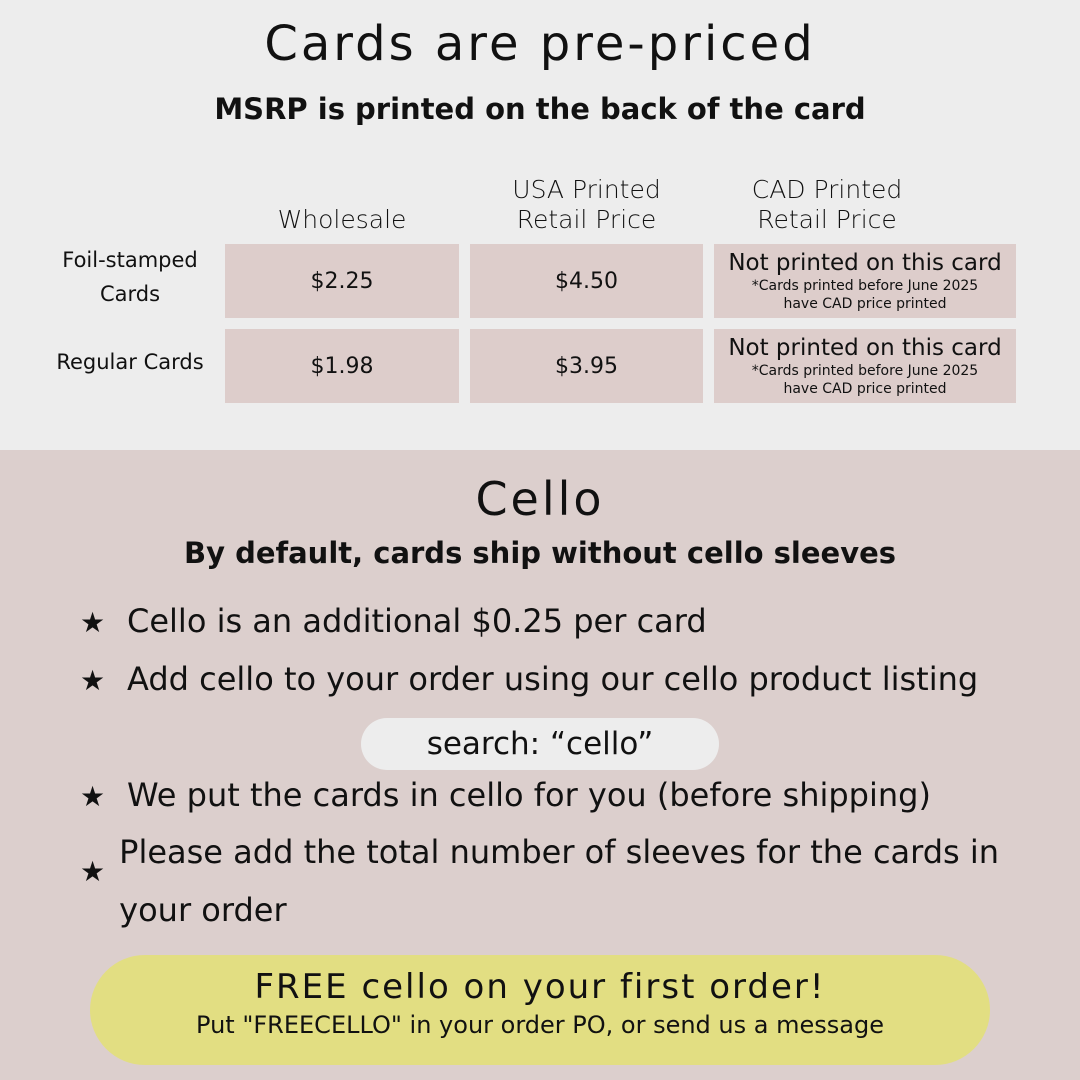  What do you see at coordinates (586, 189) in the screenshot?
I see `header-line: USA Printed` at bounding box center [586, 189].